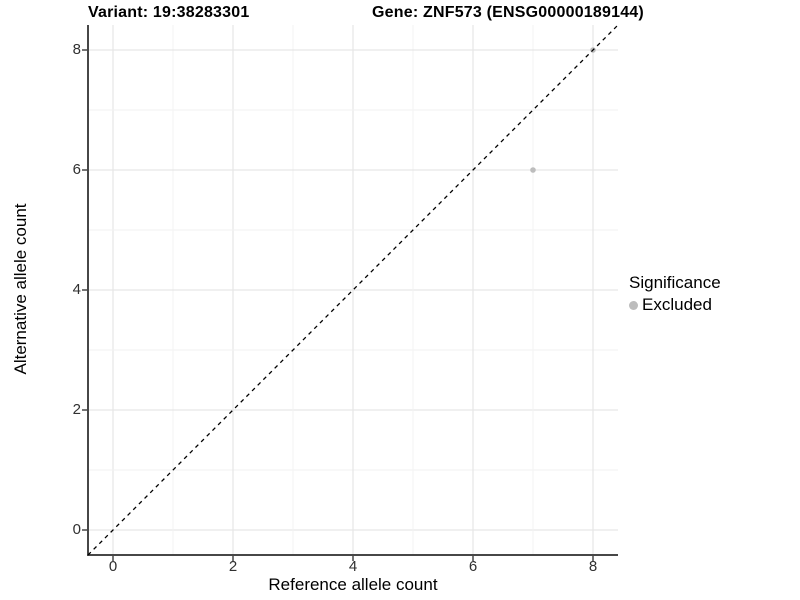 Image resolution: width=800 pixels, height=600 pixels. What do you see at coordinates (533, 170) in the screenshot?
I see `data-point` at bounding box center [533, 170].